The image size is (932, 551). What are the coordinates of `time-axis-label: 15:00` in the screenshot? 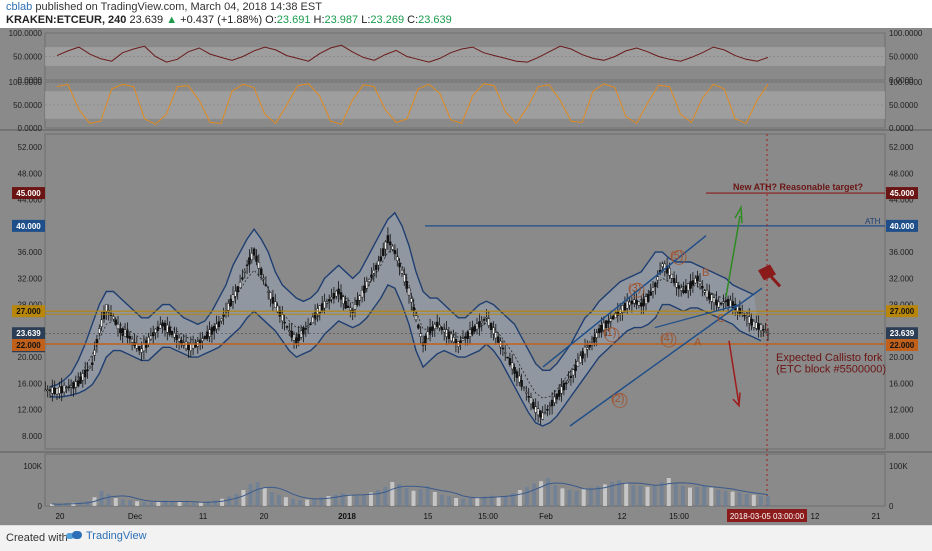 It's located at (679, 516).